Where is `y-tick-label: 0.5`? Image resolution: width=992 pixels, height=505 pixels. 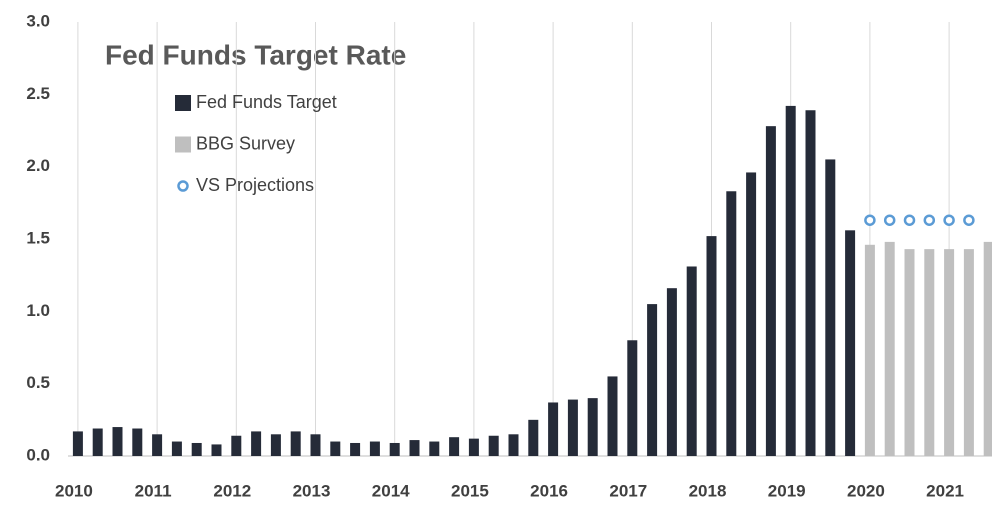 y-tick-label: 0.5 is located at coordinates (38, 382).